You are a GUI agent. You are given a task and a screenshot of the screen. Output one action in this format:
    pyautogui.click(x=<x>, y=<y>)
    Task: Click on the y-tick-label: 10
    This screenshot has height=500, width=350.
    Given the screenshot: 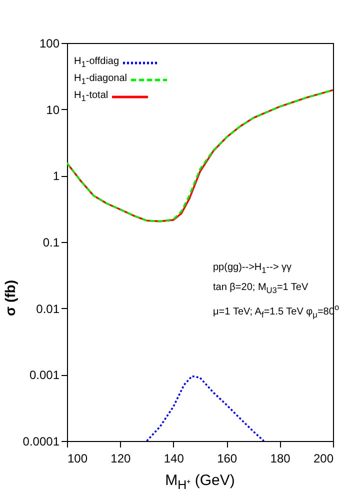 What is the action you would take?
    pyautogui.click(x=53, y=109)
    